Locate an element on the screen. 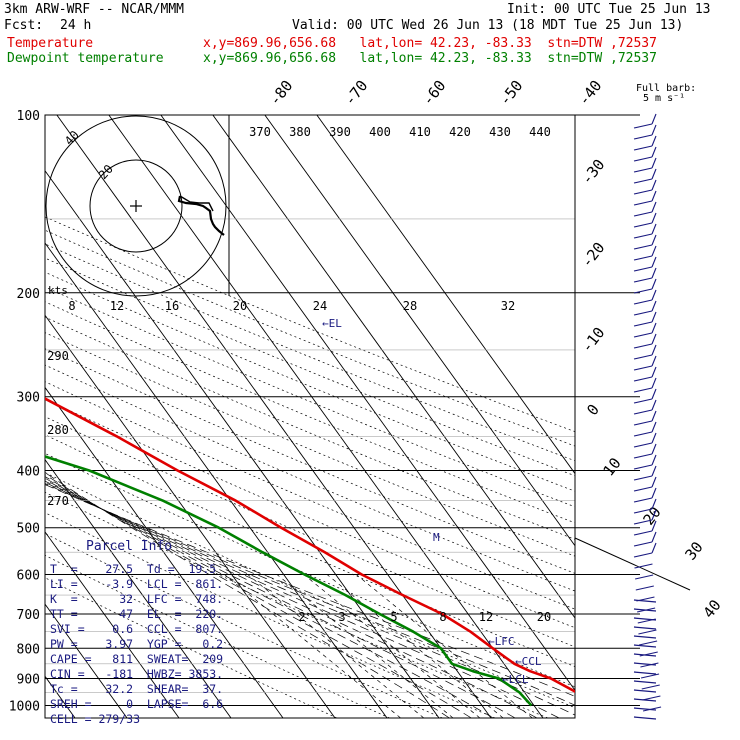 The image size is (740, 740). theta-label: 440 is located at coordinates (540, 132).